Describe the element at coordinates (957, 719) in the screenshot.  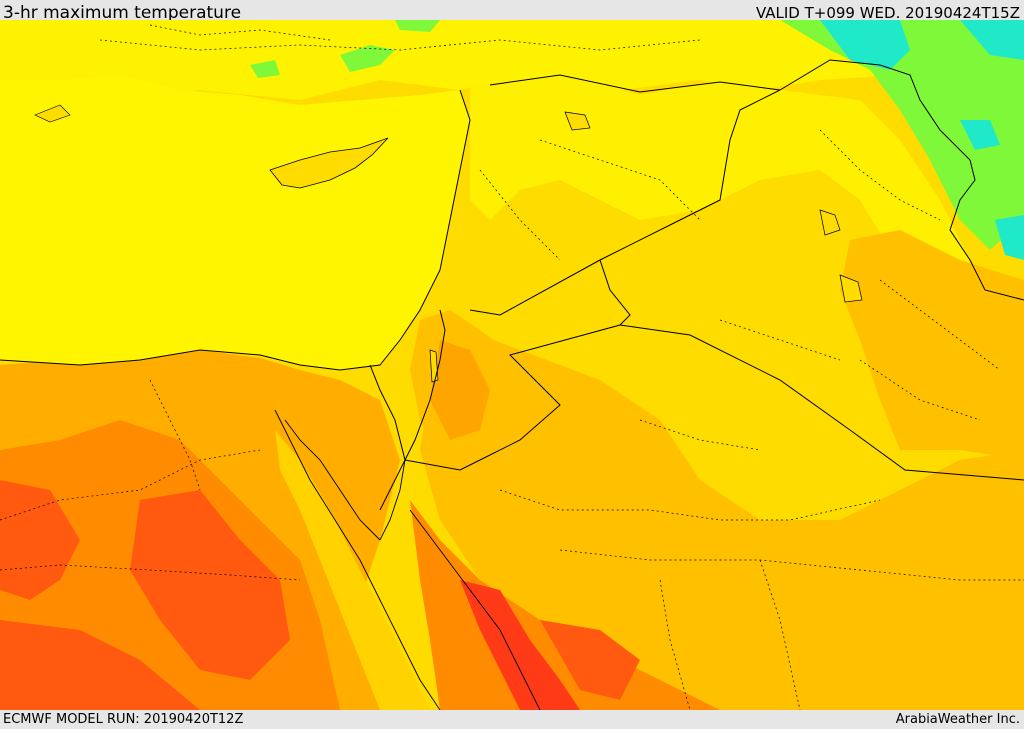
I see `credit-label: ArabiaWeather Inc.` at that location.